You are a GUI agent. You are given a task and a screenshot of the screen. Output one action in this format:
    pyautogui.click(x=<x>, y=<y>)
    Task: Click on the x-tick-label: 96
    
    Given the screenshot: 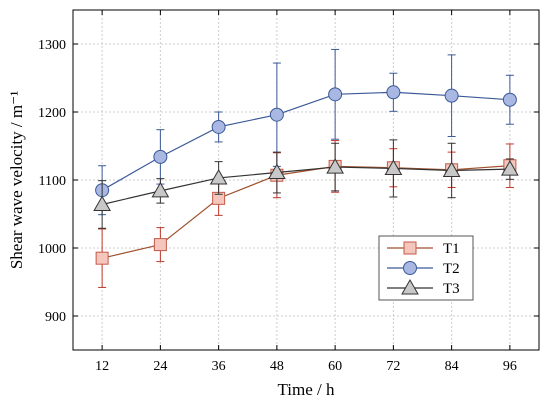 What is the action you would take?
    pyautogui.click(x=510, y=366)
    